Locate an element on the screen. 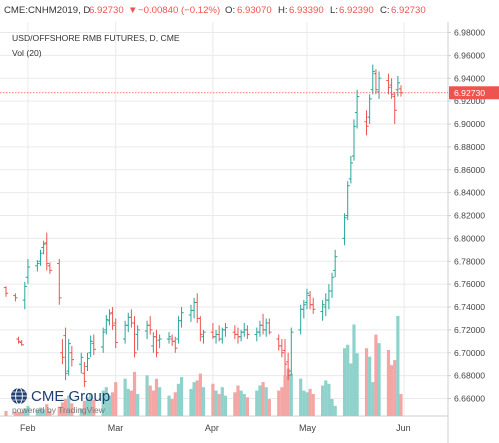 The image size is (499, 443). y-tick-label: 6.76000 is located at coordinates (469, 284).